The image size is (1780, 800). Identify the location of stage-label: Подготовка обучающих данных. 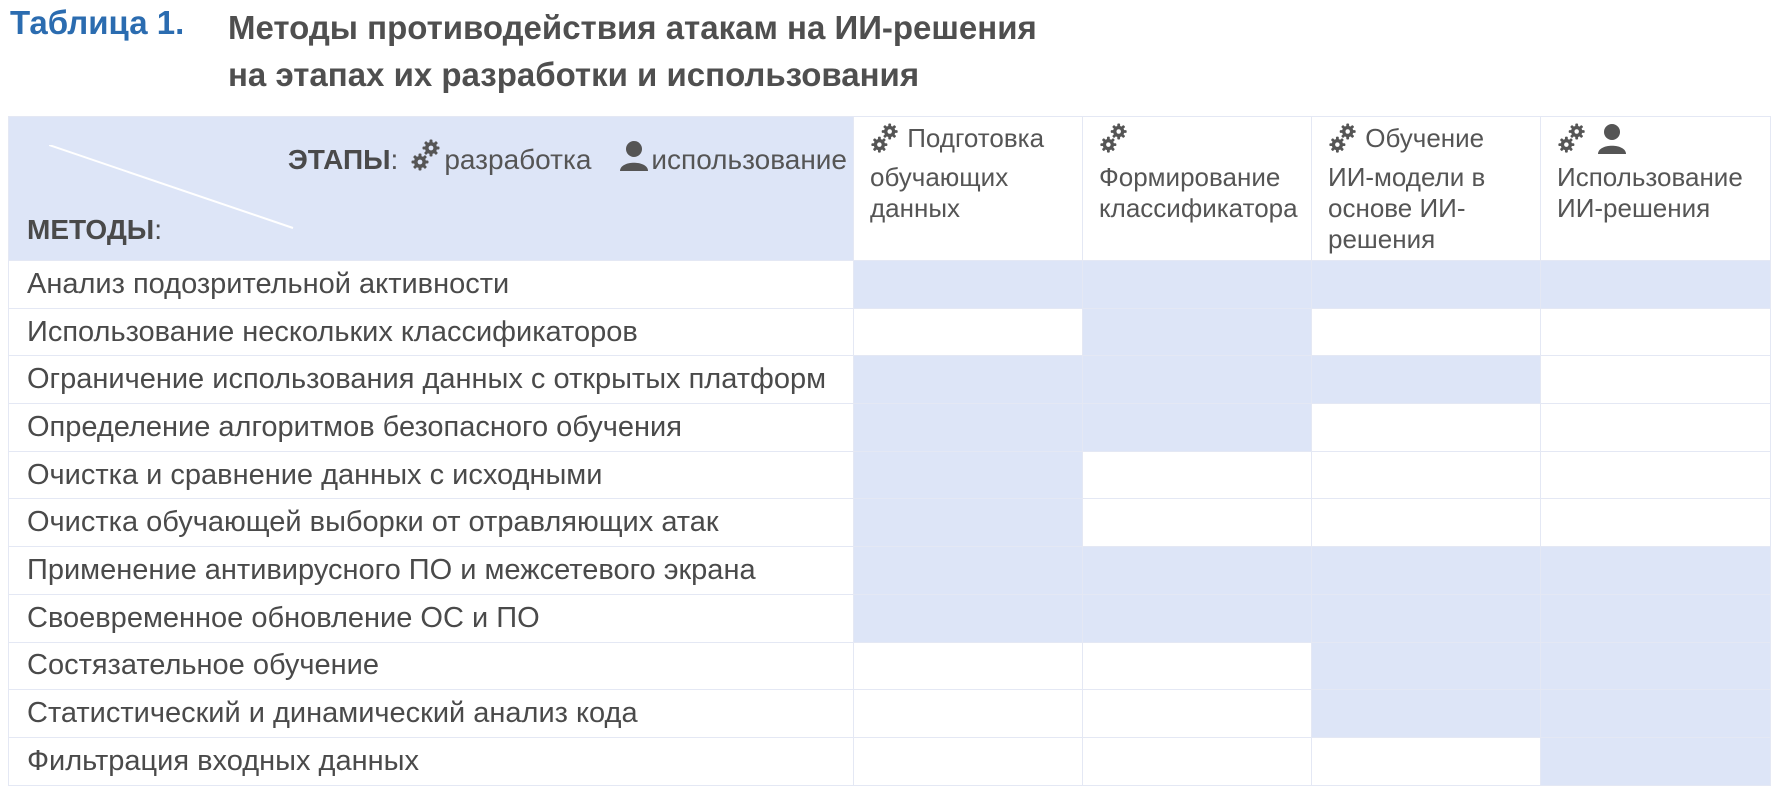
(957, 173).